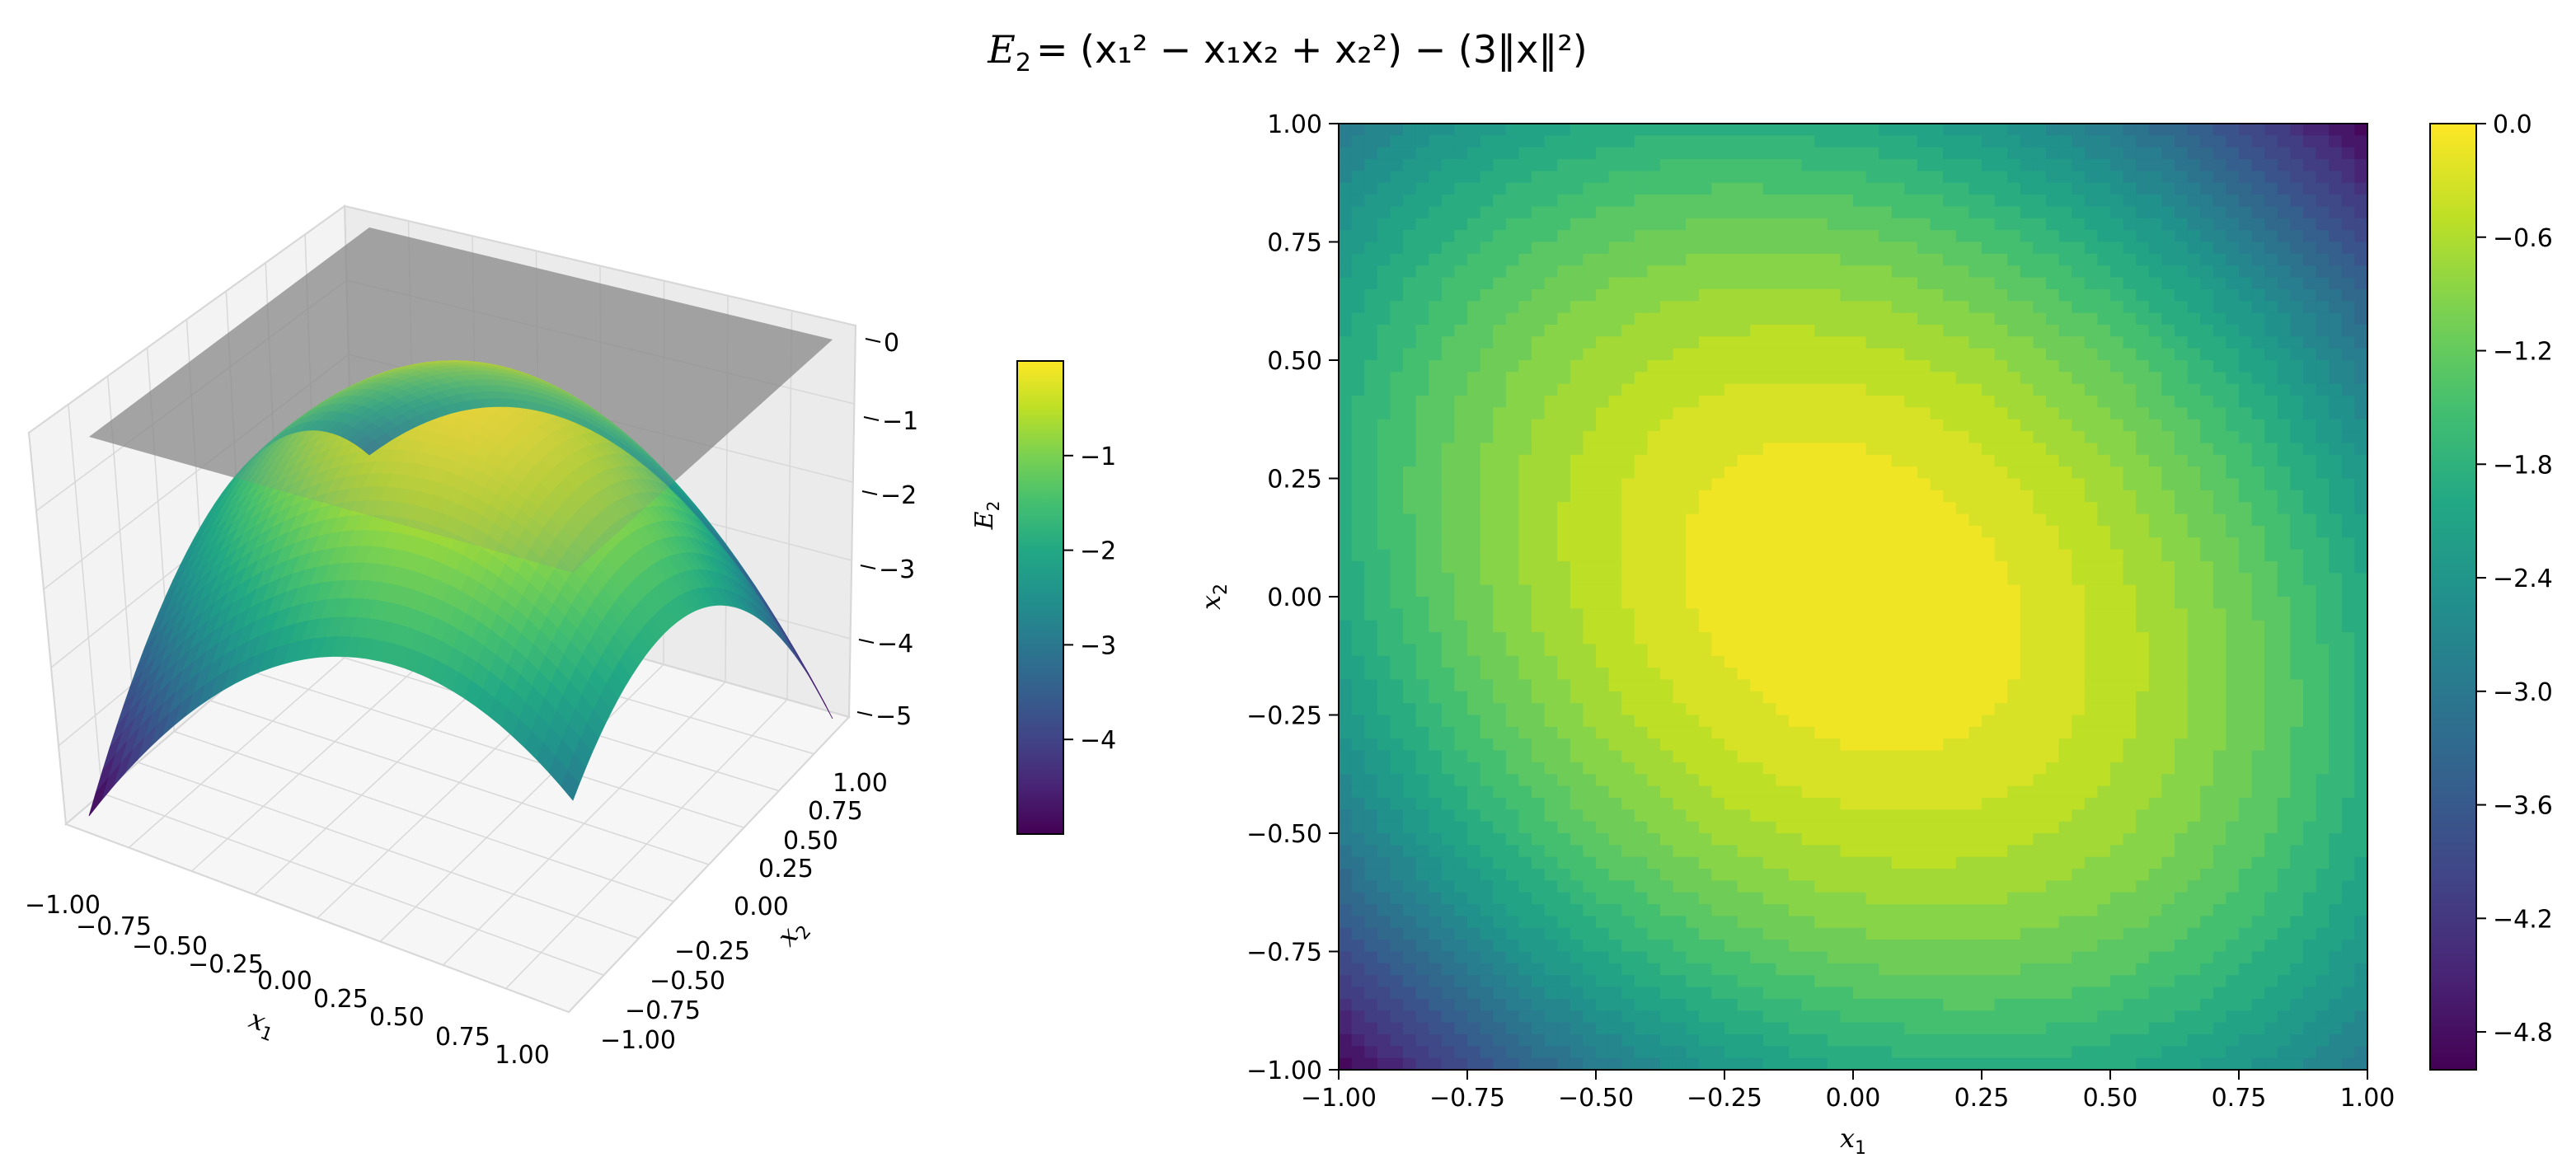 This screenshot has width=2576, height=1167. What do you see at coordinates (284, 981) in the screenshot?
I see `x-tick-label: 0.00` at bounding box center [284, 981].